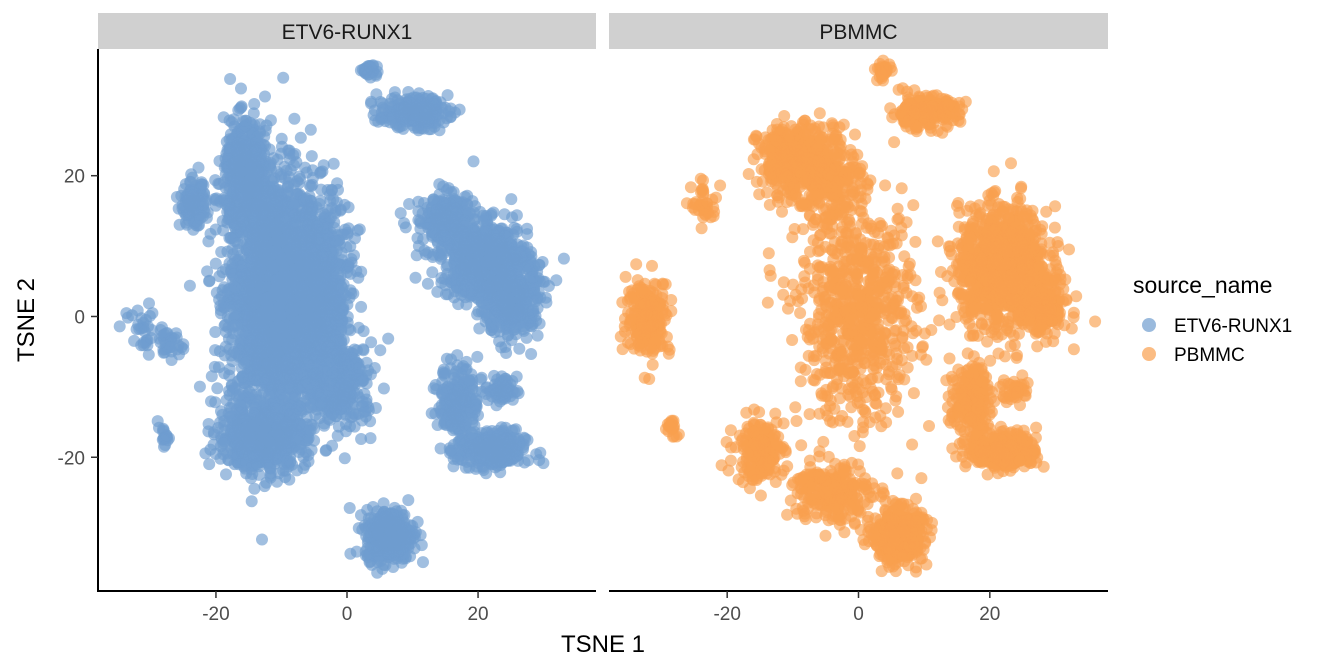  I want to click on strip-background, so click(347, 31).